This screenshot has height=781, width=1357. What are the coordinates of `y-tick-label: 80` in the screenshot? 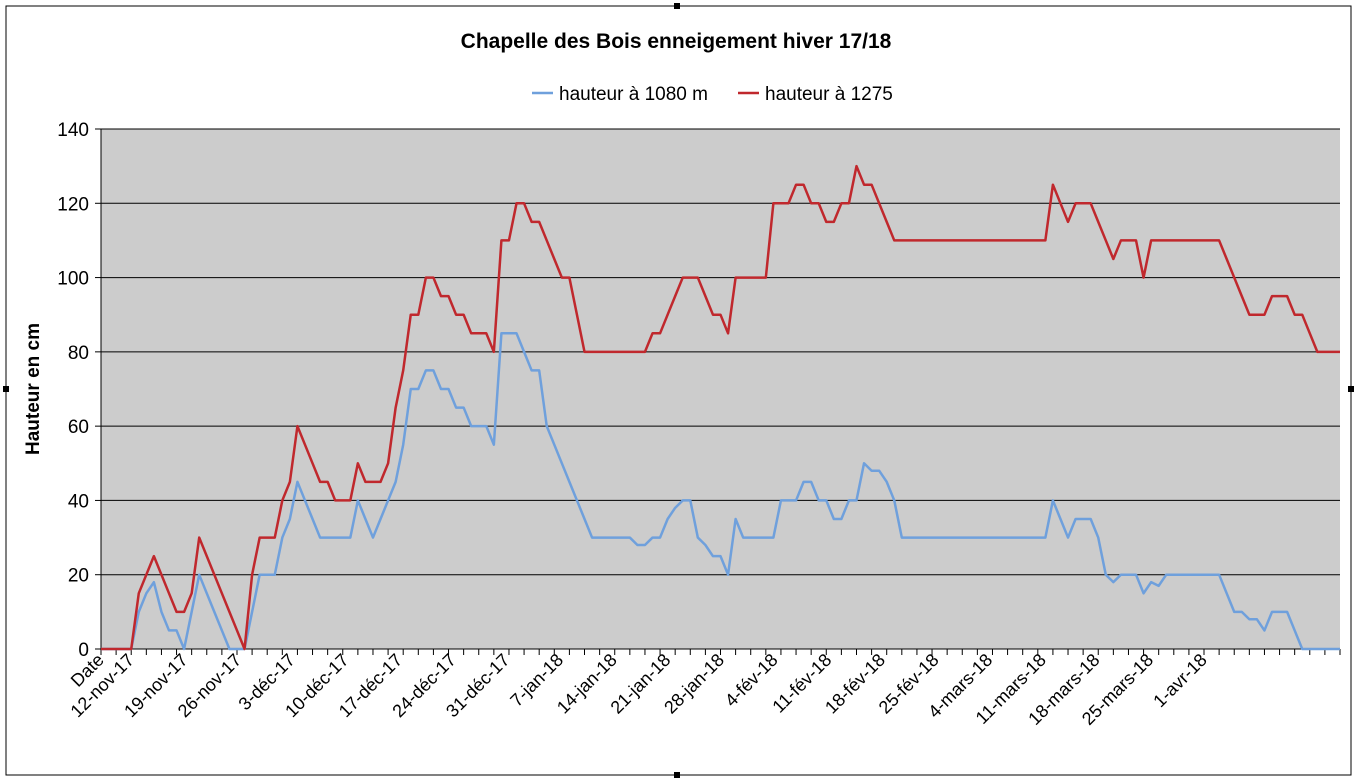 It's located at (78, 353).